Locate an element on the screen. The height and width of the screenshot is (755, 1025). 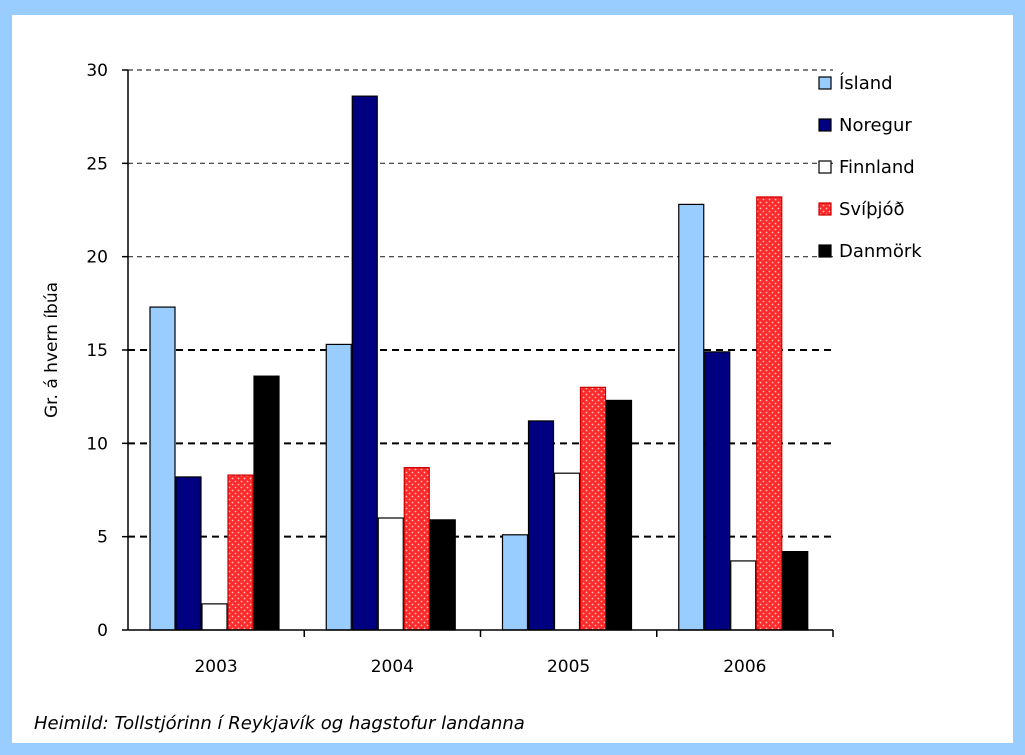
y-tick-label: 10 is located at coordinates (97, 444).